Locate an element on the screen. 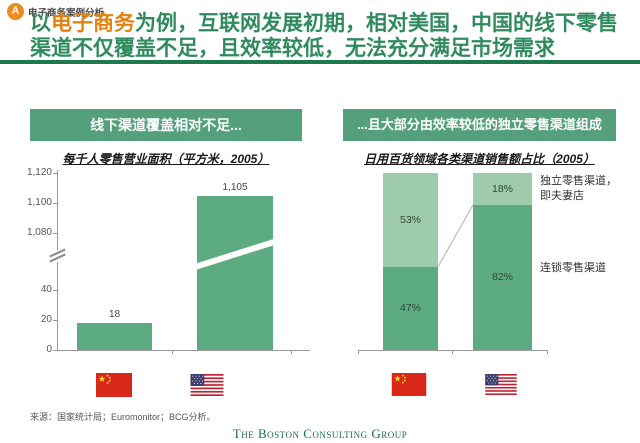  right-bar-0-indep is located at coordinates (410, 220).